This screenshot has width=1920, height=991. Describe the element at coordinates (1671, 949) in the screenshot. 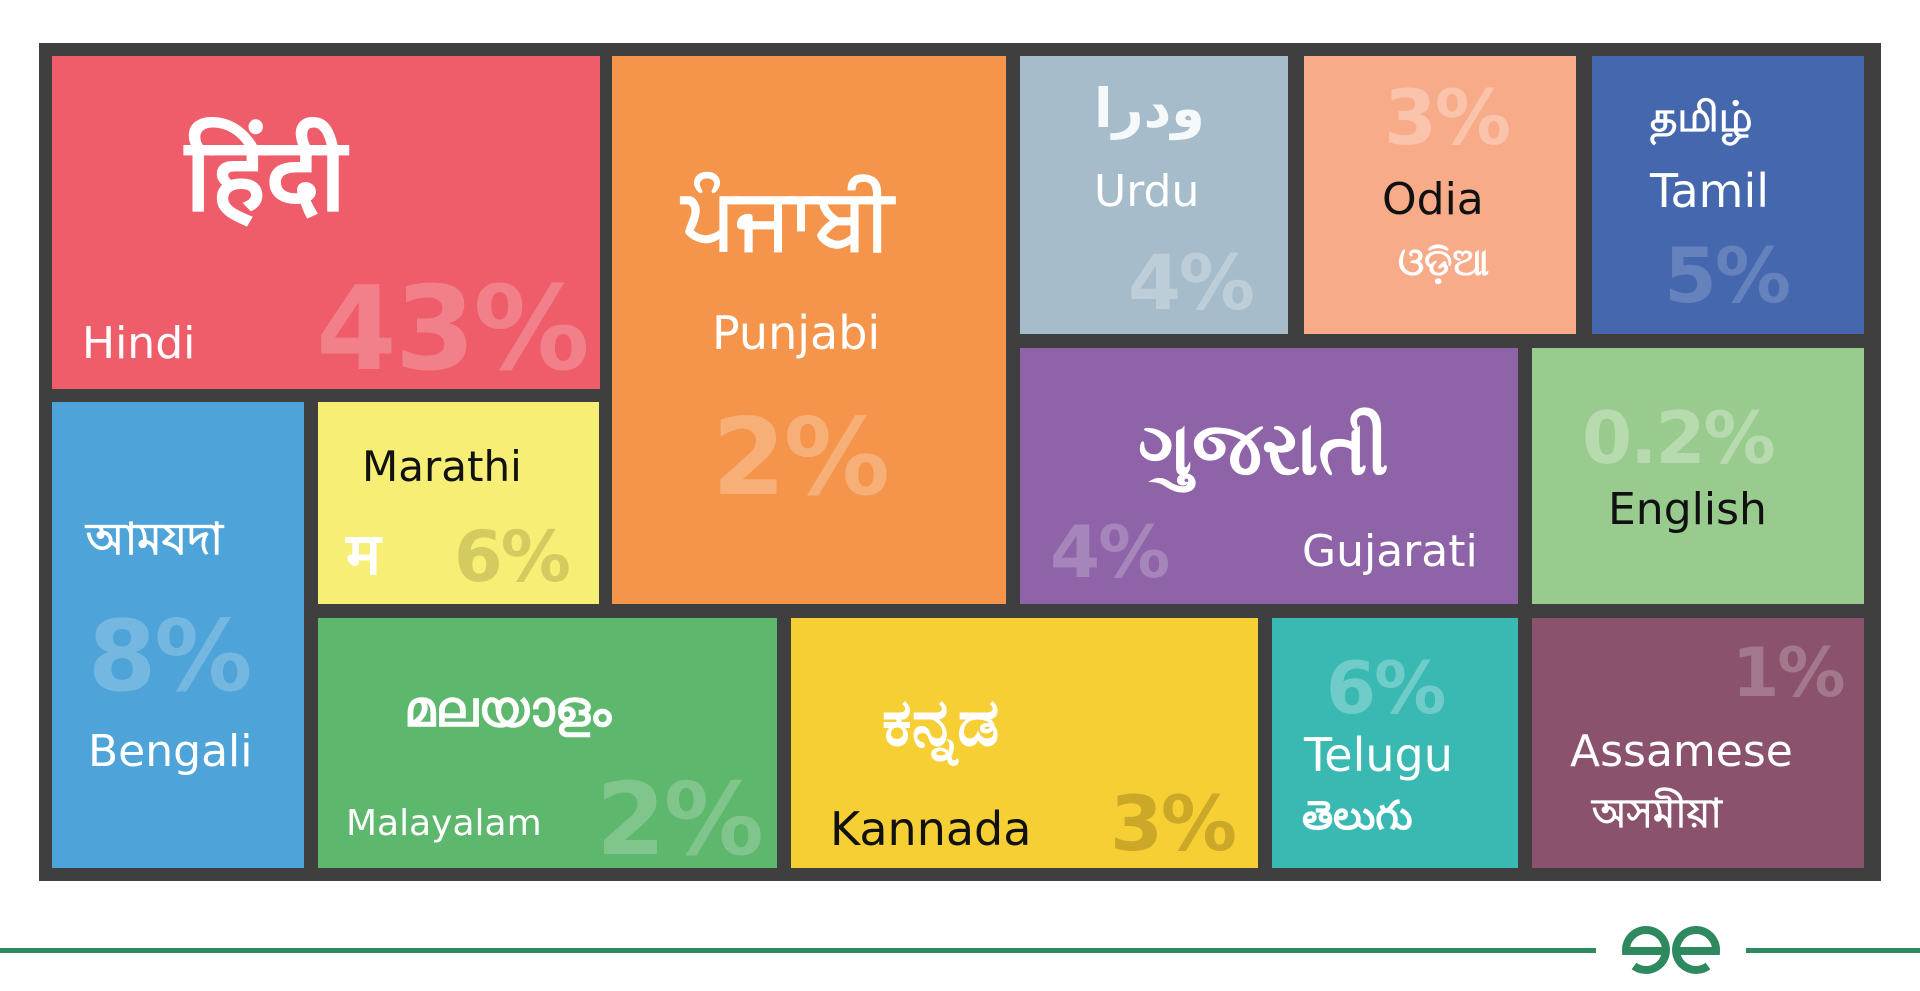

I see `geeksforgeeks-logo-icon` at that location.